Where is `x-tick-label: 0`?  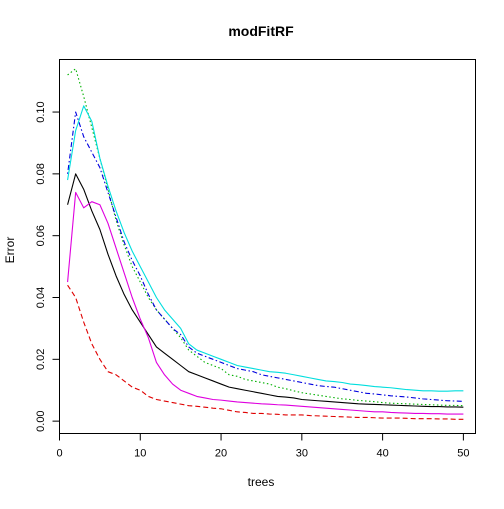
x-tick-label: 0 is located at coordinates (59, 454).